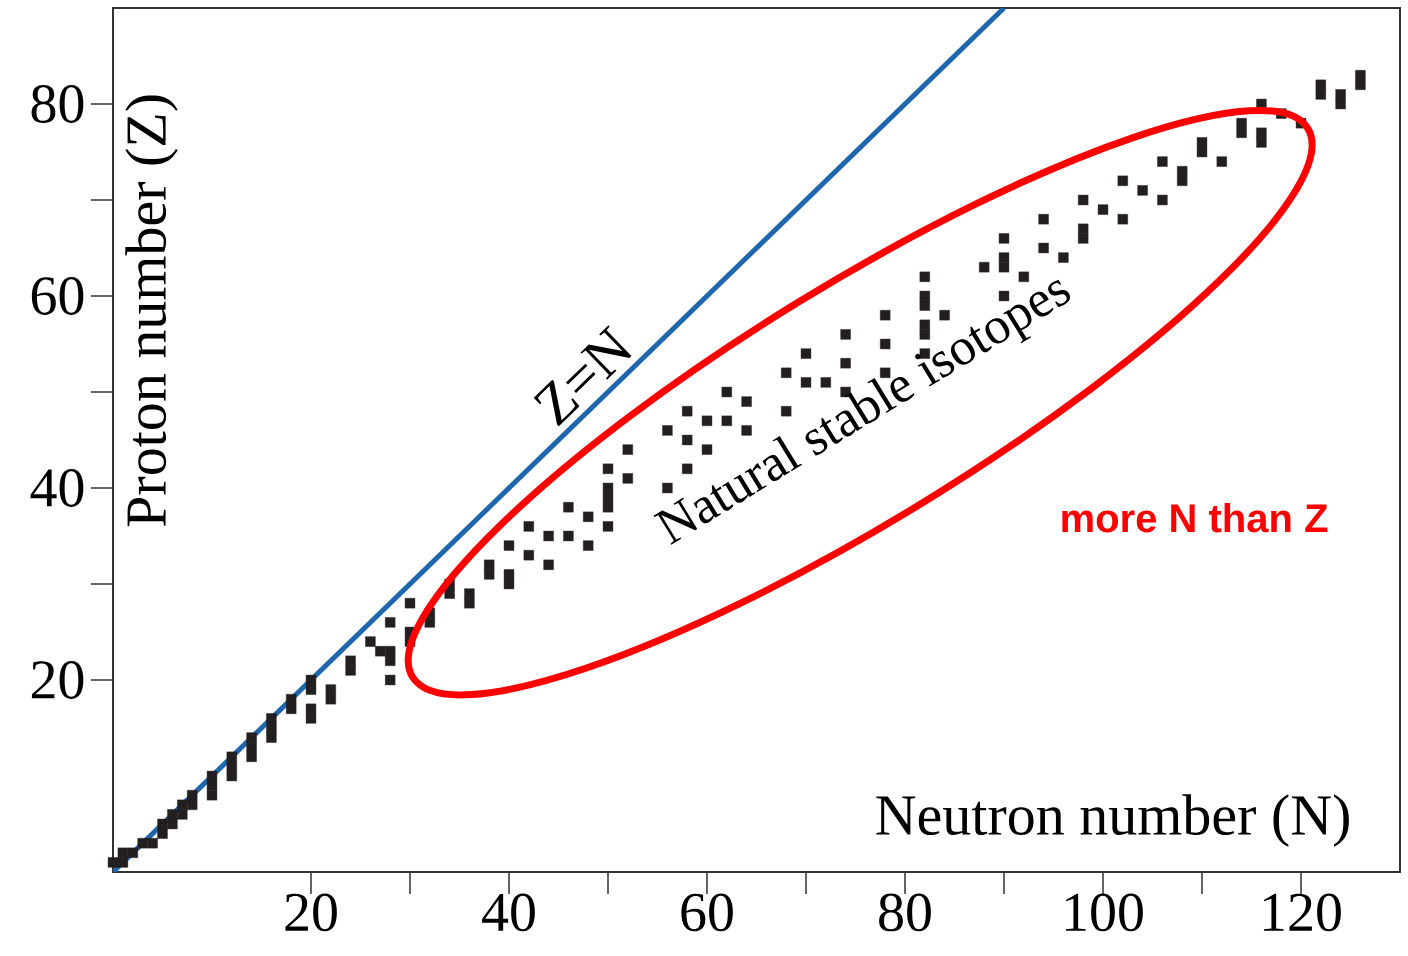 The image size is (1408, 956). Describe the element at coordinates (707, 912) in the screenshot. I see `x-tick-label: 60` at that location.